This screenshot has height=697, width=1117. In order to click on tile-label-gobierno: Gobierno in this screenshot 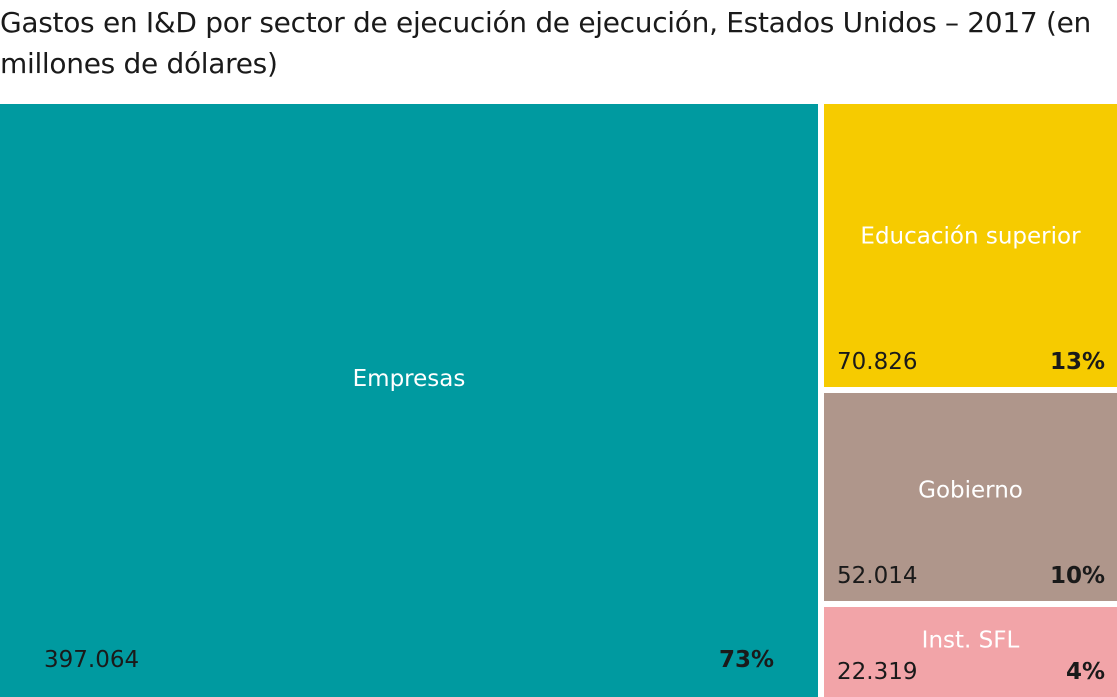, I will do `click(970, 490)`.